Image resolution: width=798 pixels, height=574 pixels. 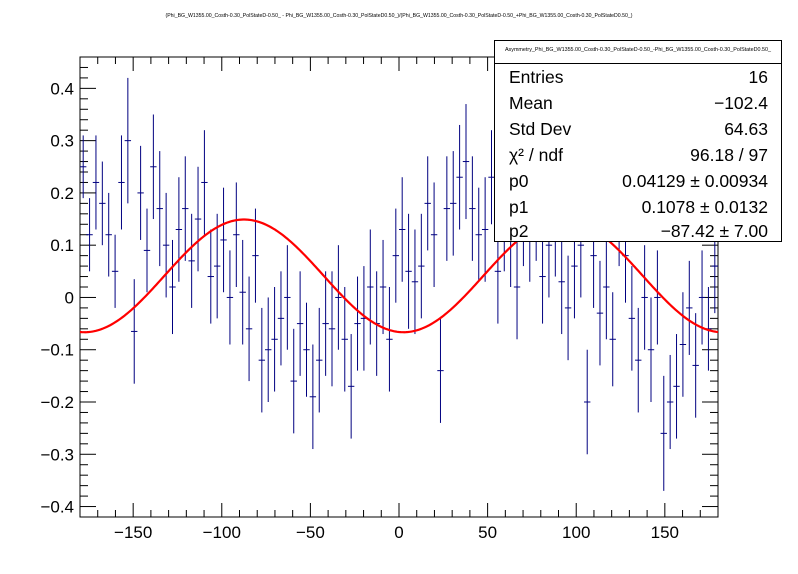 What do you see at coordinates (487, 532) in the screenshot?
I see `x-tick-label: 50` at bounding box center [487, 532].